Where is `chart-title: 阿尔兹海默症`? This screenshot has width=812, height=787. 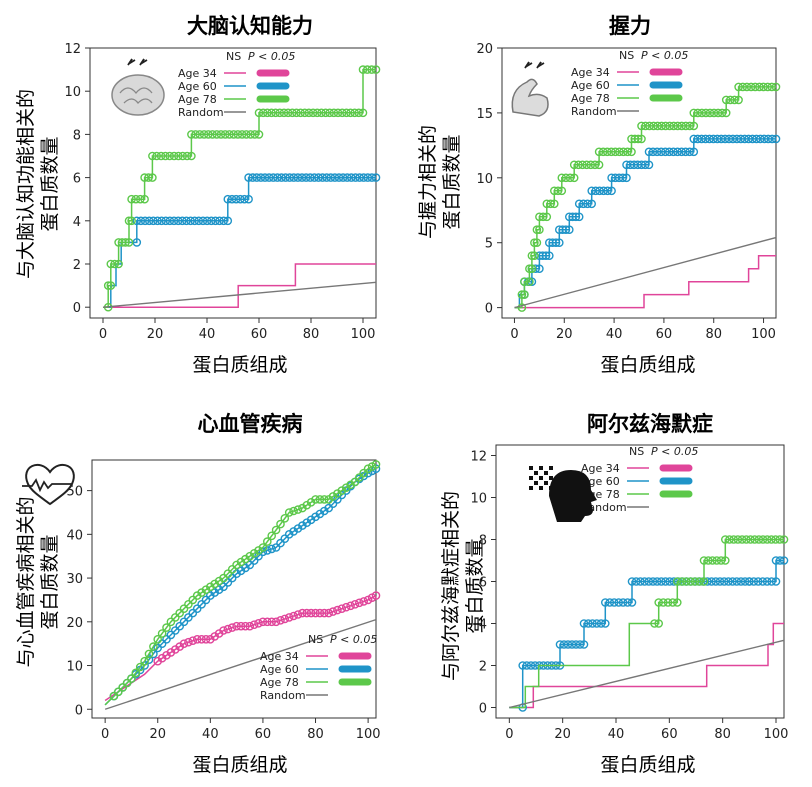
chart-title: 阿尔兹海默症 is located at coordinates (650, 424).